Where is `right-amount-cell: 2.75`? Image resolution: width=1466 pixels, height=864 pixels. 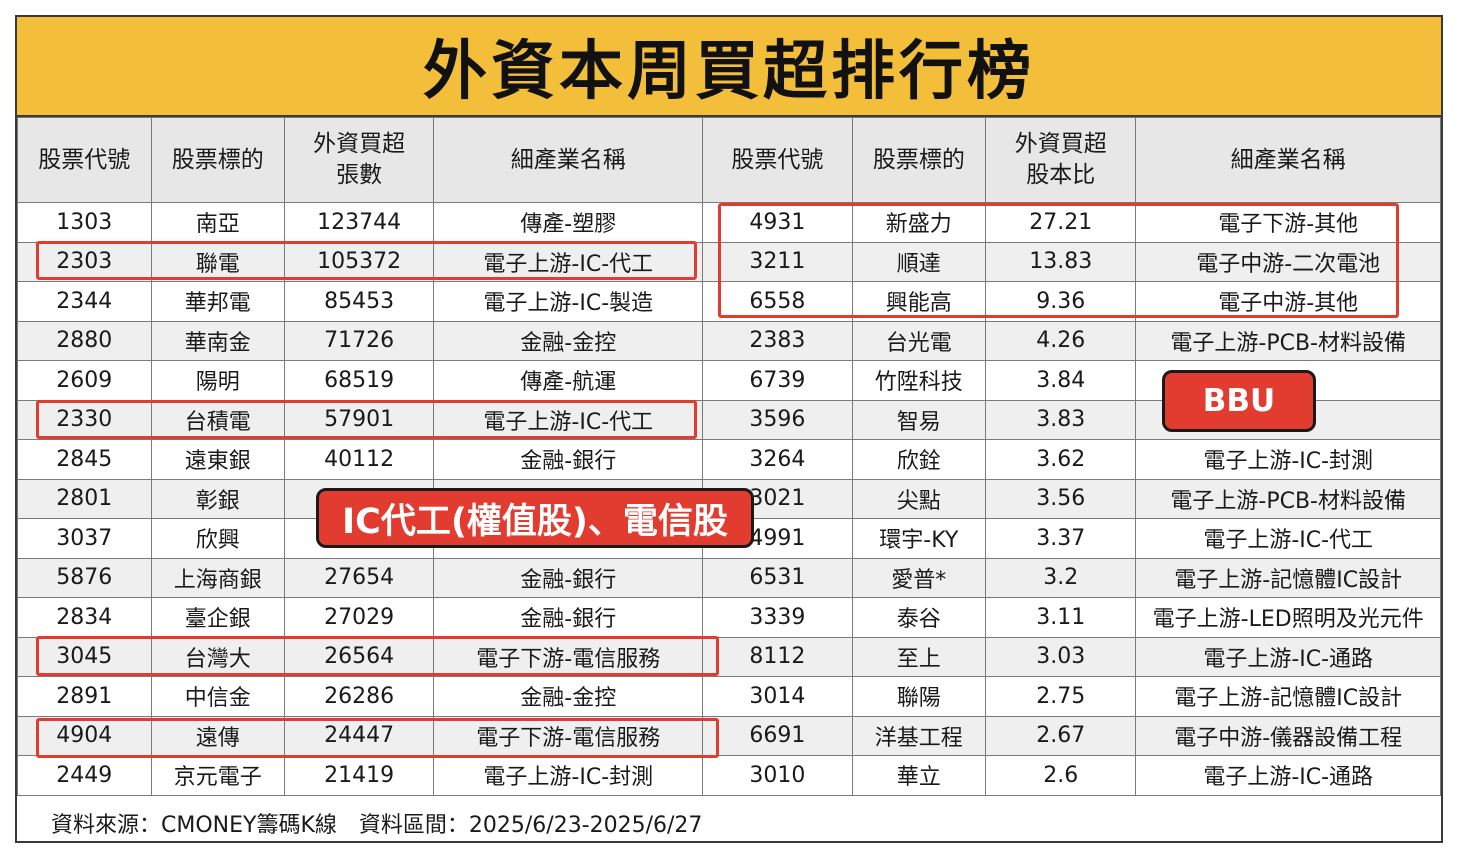 right-amount-cell: 2.75 is located at coordinates (1061, 696).